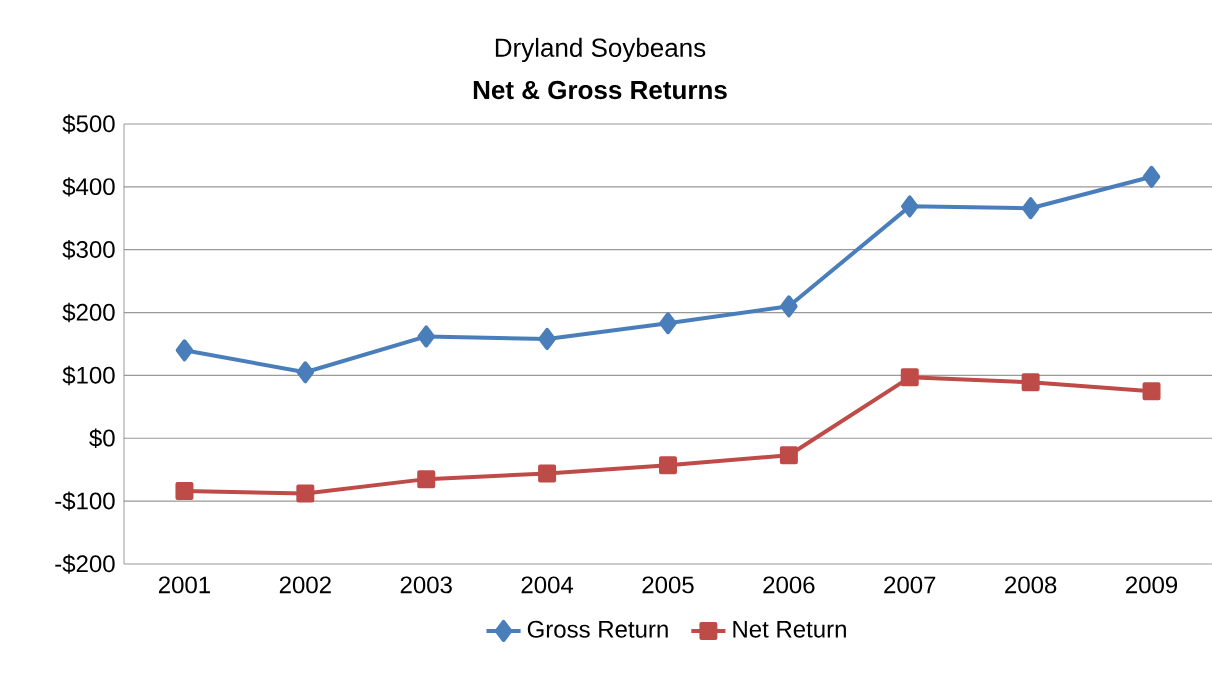  What do you see at coordinates (85, 501) in the screenshot?
I see `y-tick-label: -$100` at bounding box center [85, 501].